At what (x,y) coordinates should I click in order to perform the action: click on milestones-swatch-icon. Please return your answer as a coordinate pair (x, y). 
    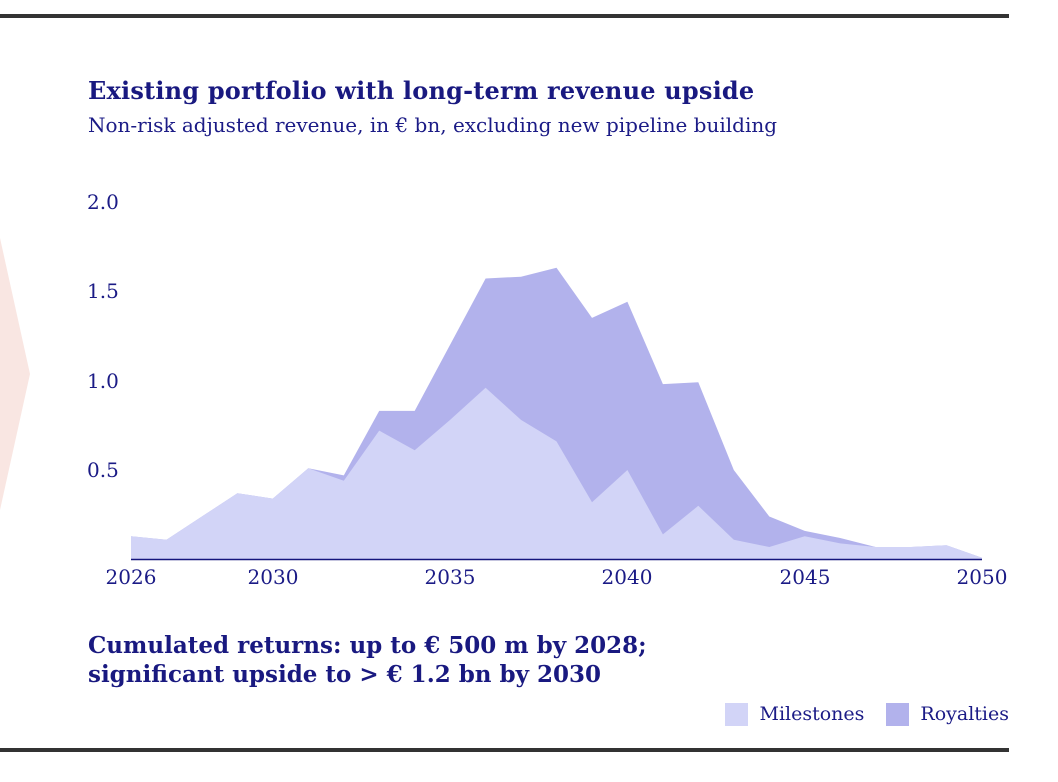
    Looking at the image, I should click on (737, 714).